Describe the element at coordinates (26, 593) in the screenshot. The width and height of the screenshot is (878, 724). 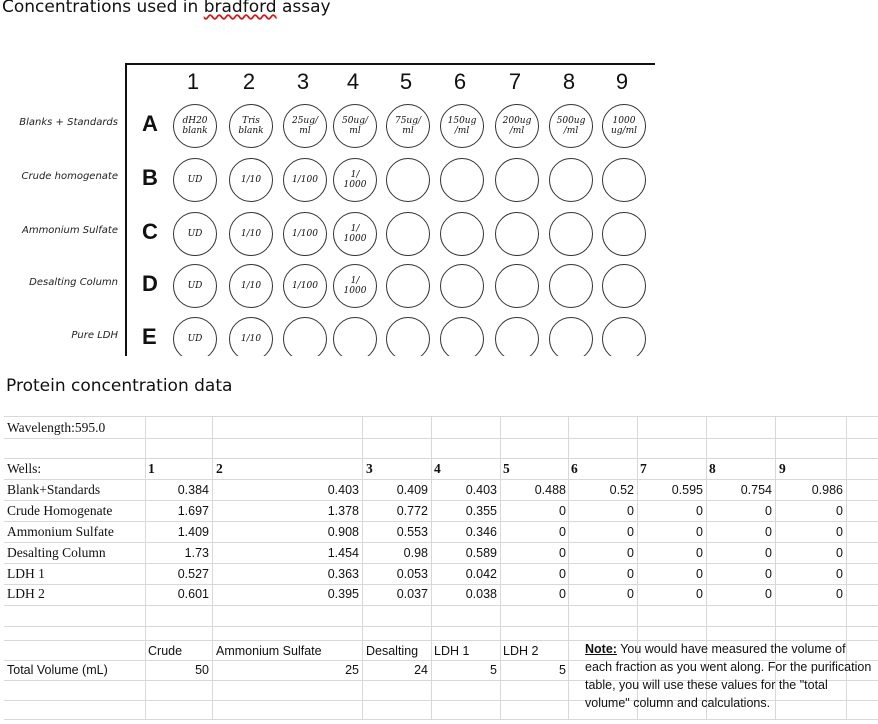
I see `data-row-label: LDH 2` at that location.